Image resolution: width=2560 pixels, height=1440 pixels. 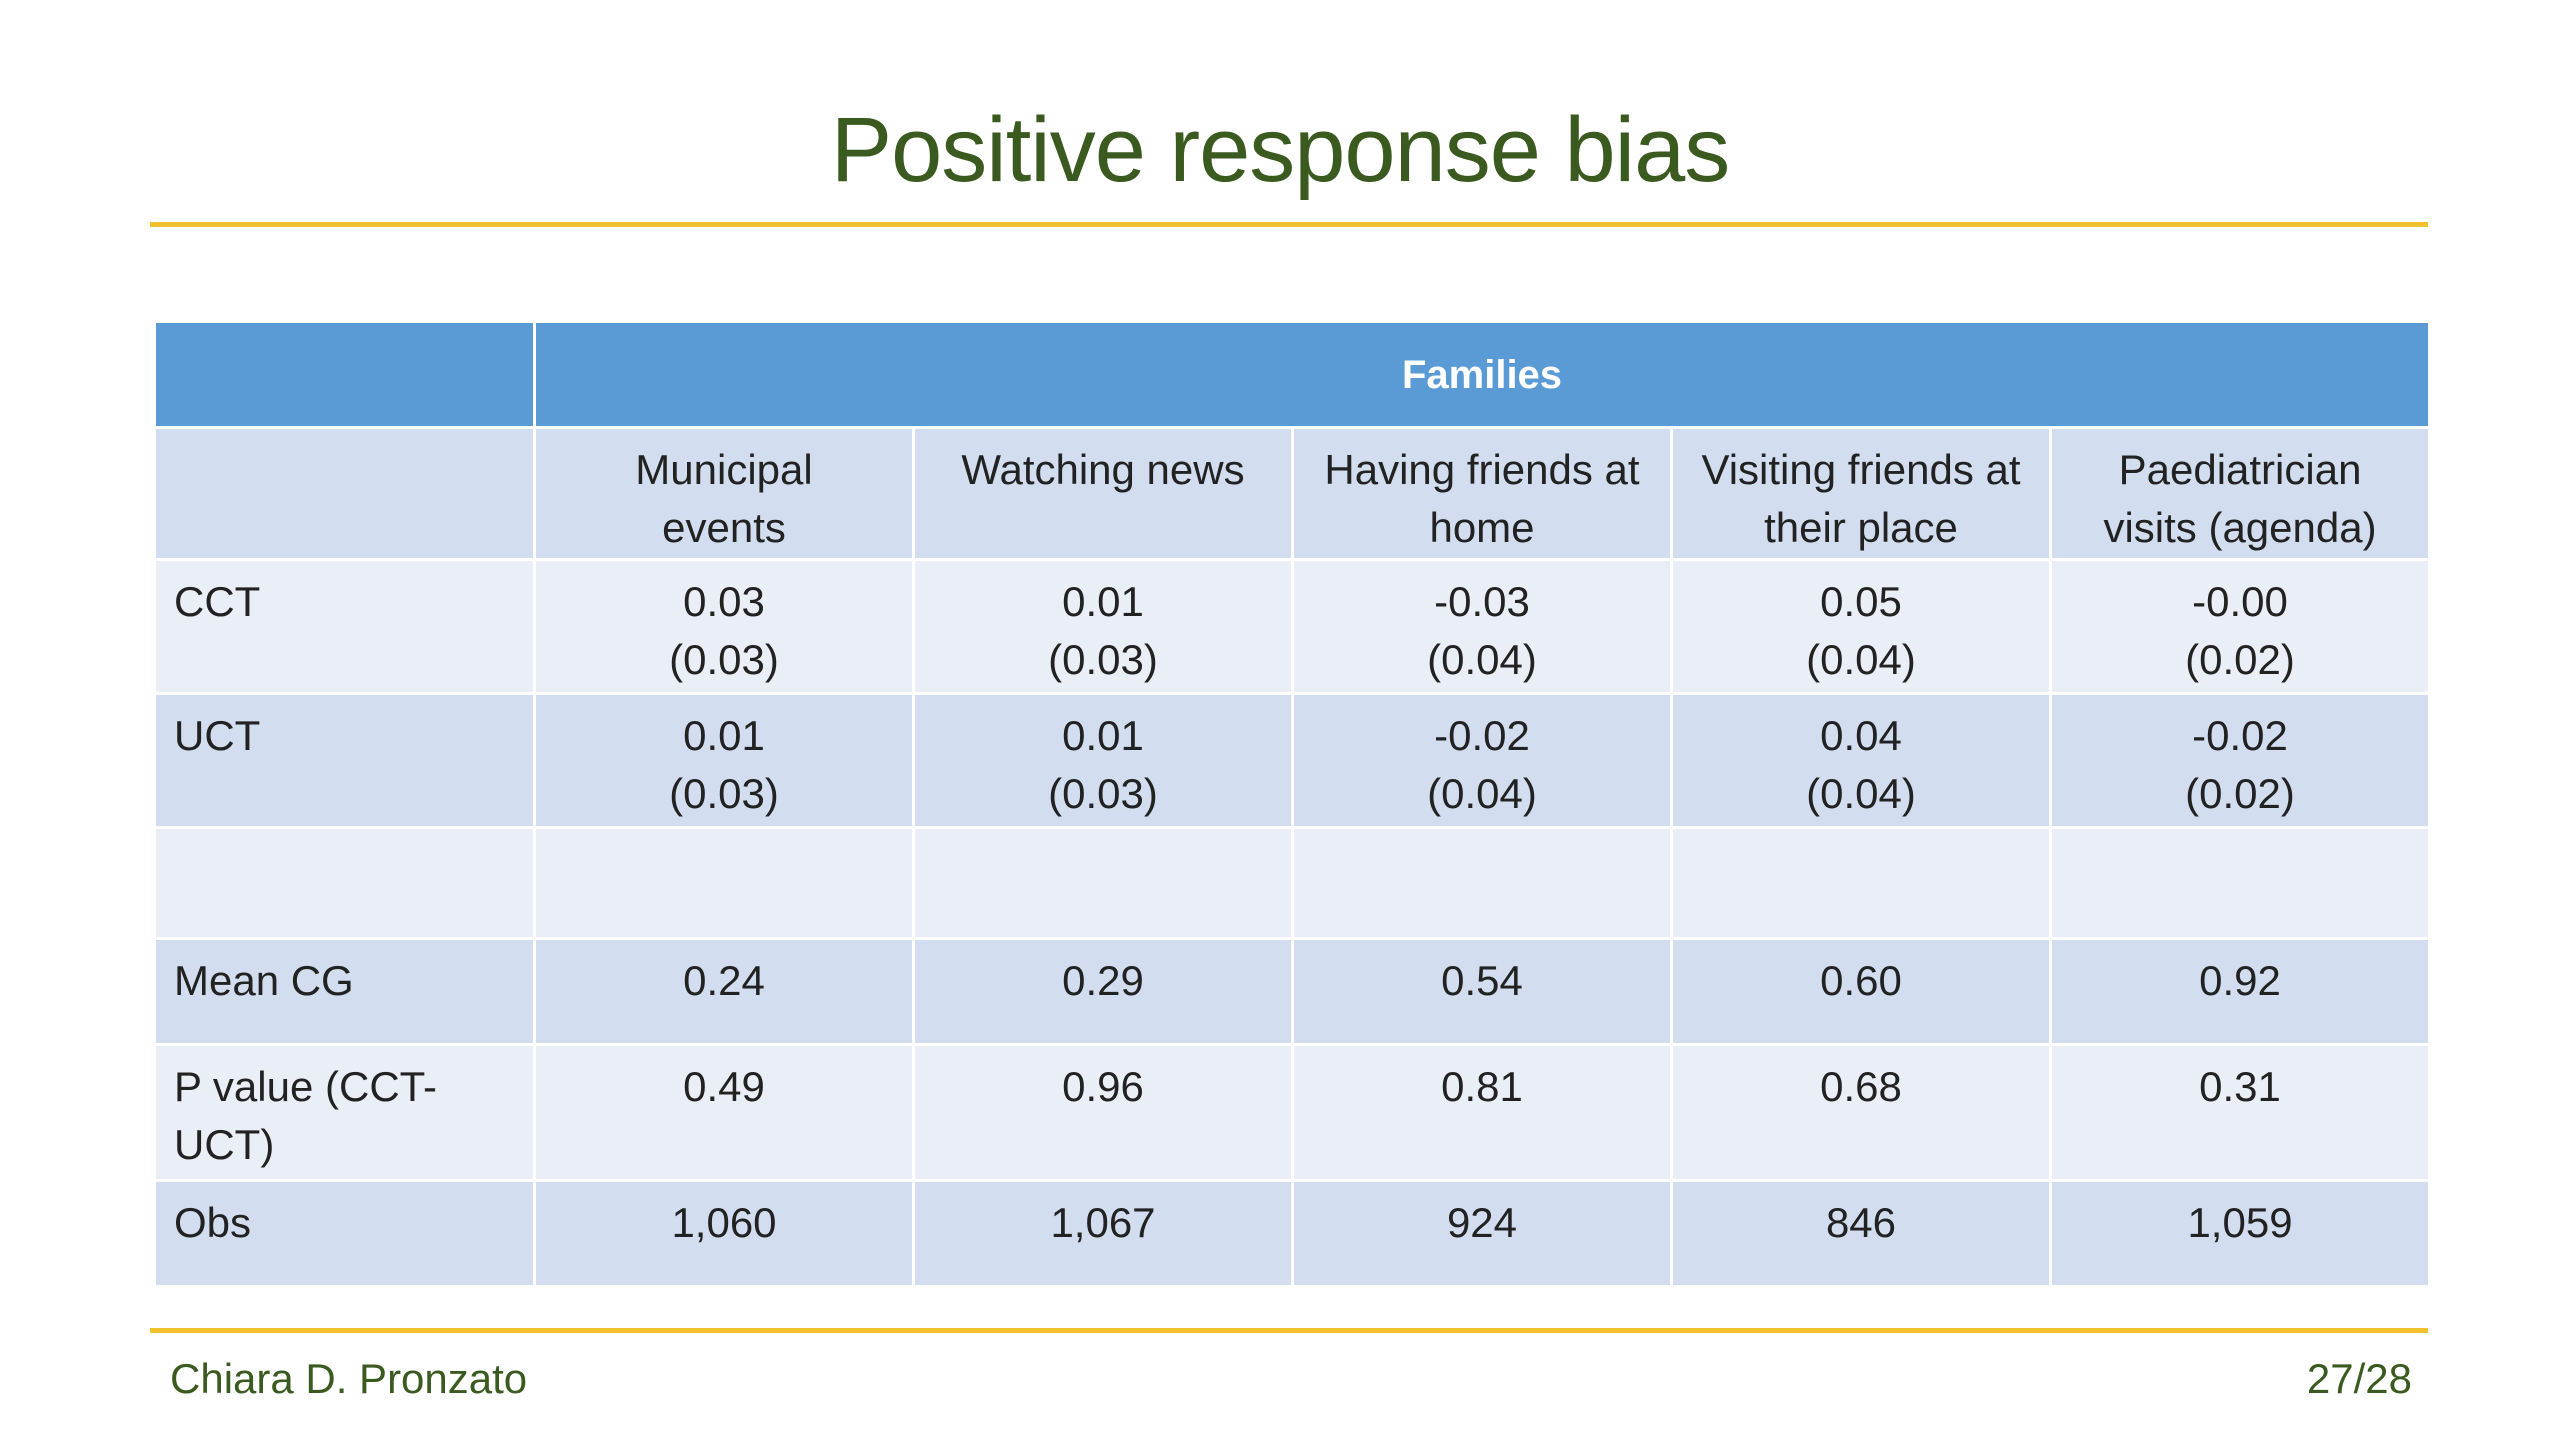 What do you see at coordinates (724, 1233) in the screenshot?
I see `obs-cell: 1,060` at bounding box center [724, 1233].